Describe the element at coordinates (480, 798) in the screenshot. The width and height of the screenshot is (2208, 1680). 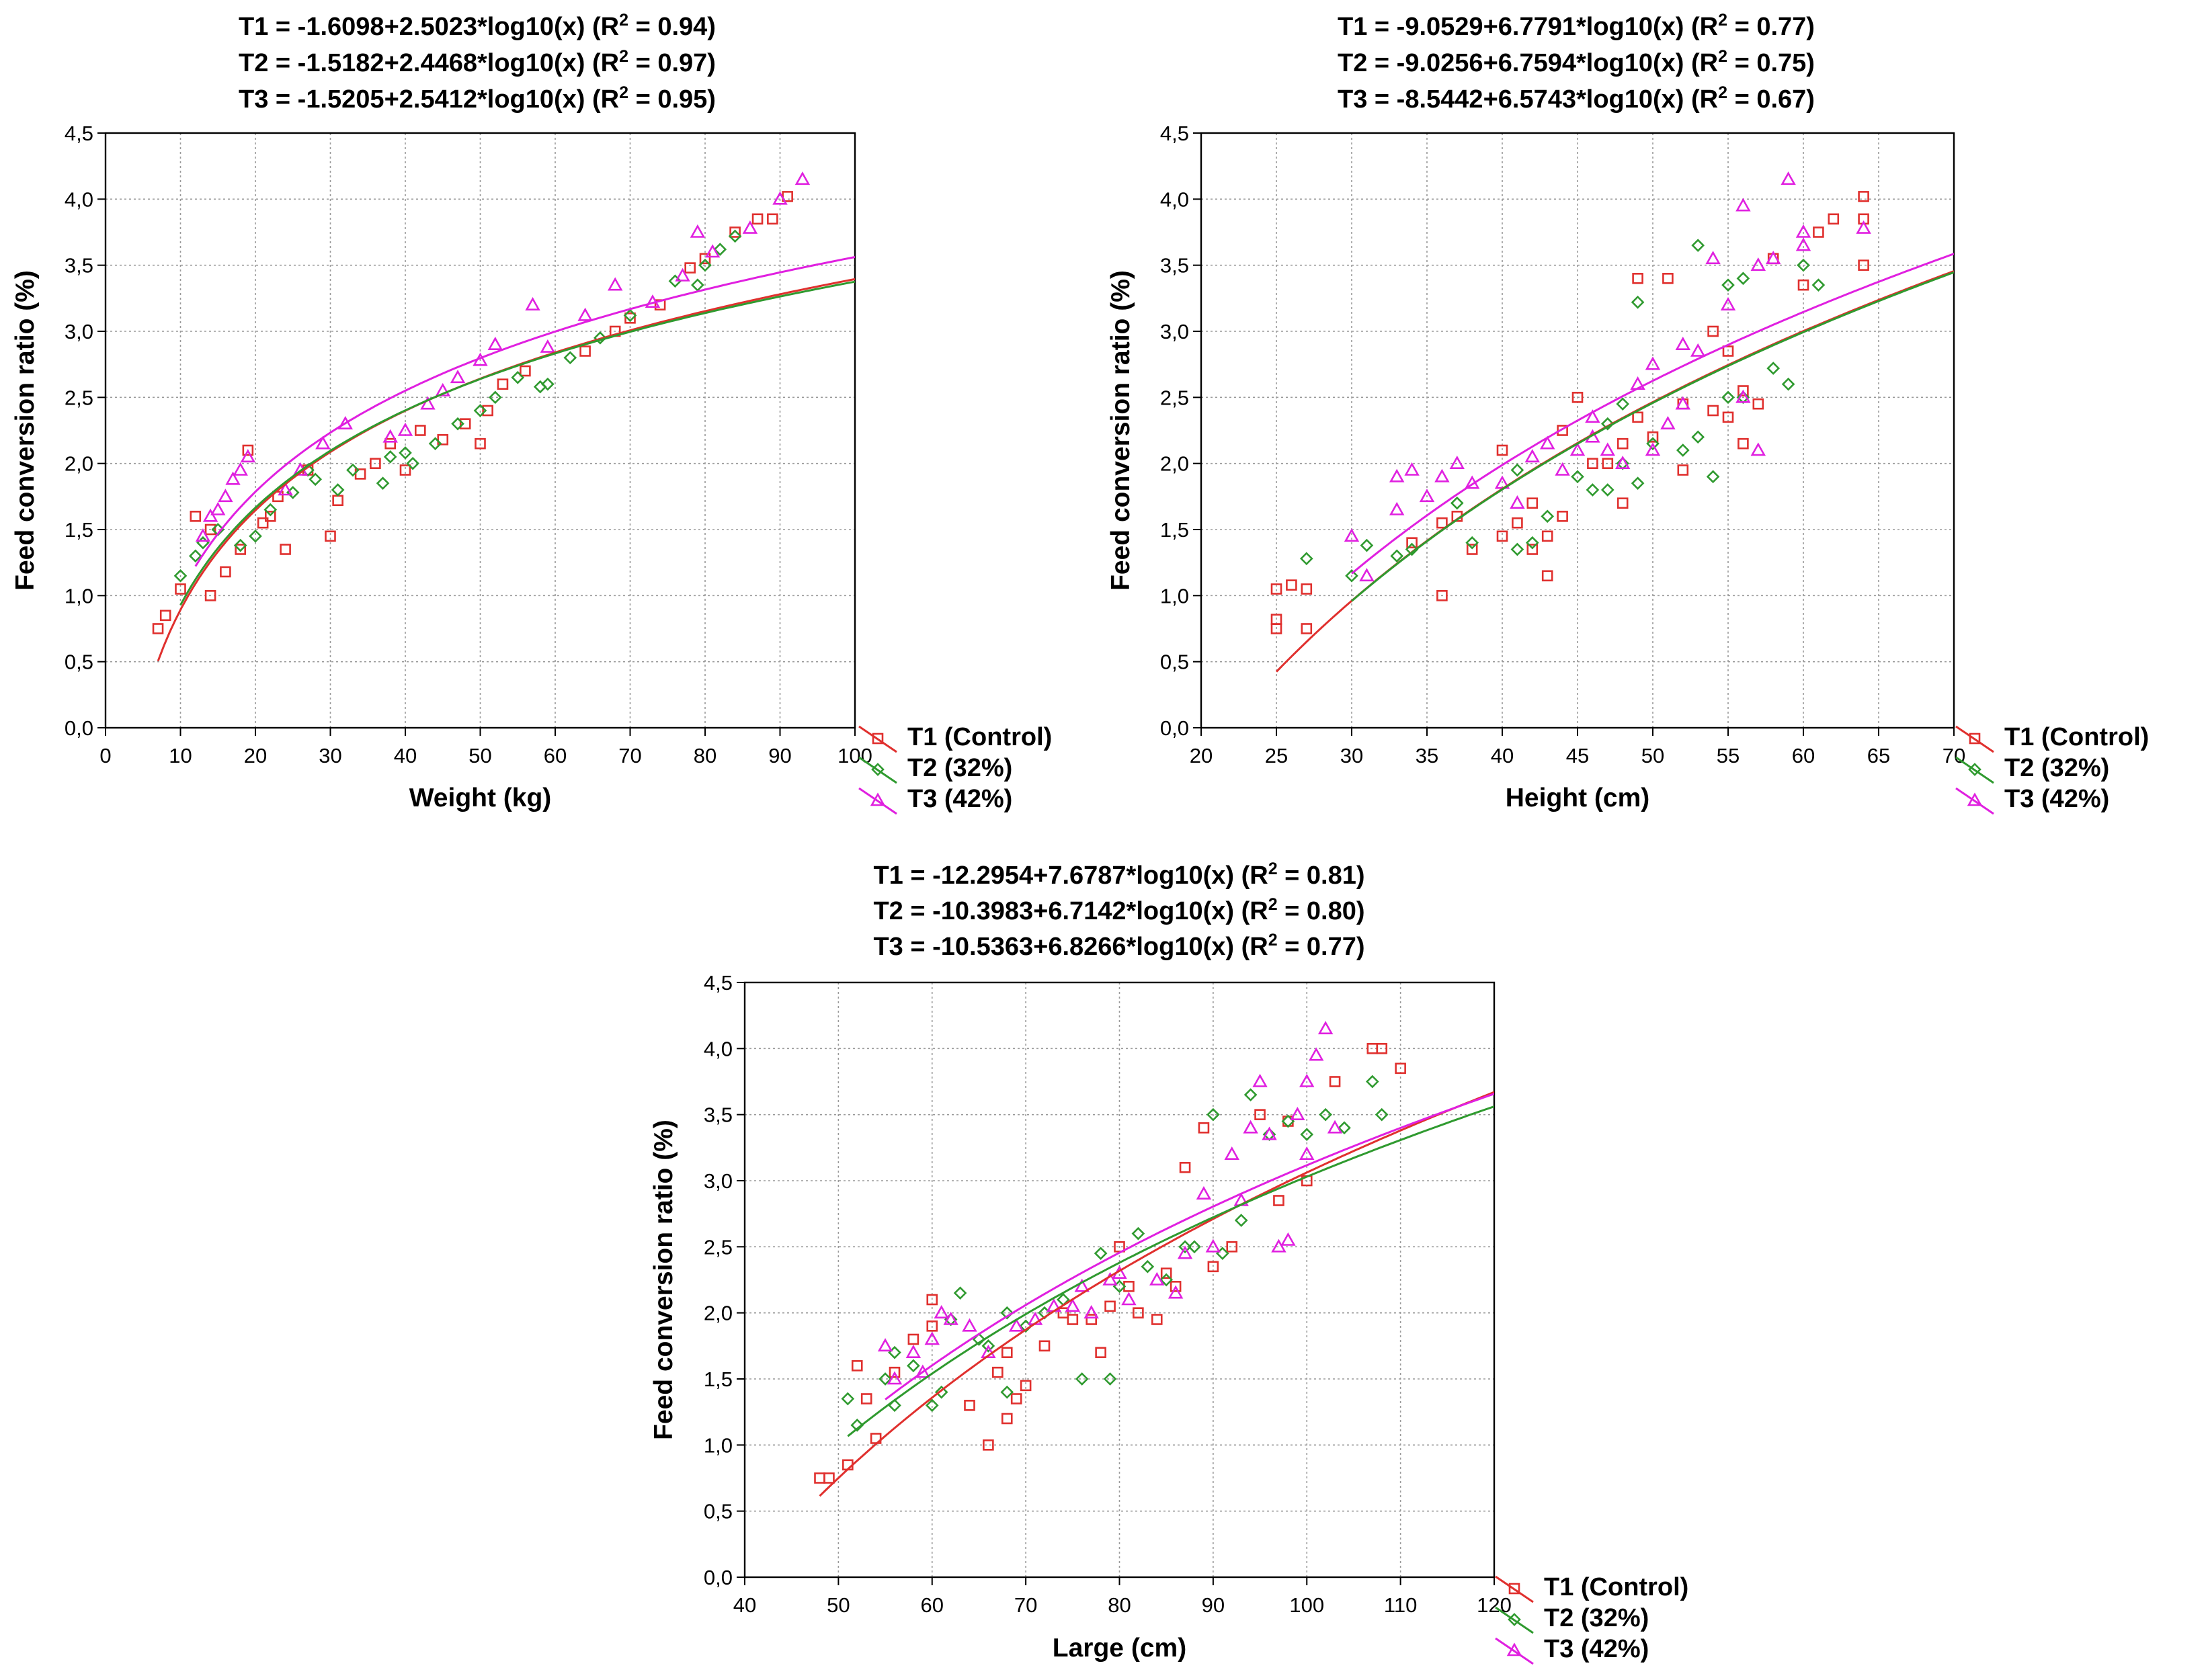
I see `x-axis-label: Weight (kg)` at that location.